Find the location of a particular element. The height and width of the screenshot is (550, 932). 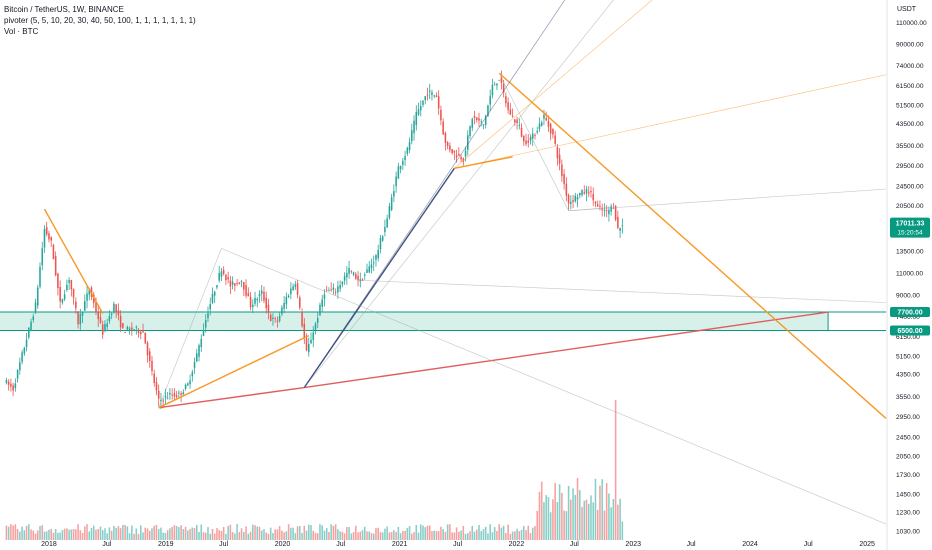

price-tick-label: 61500.00 is located at coordinates (910, 86).